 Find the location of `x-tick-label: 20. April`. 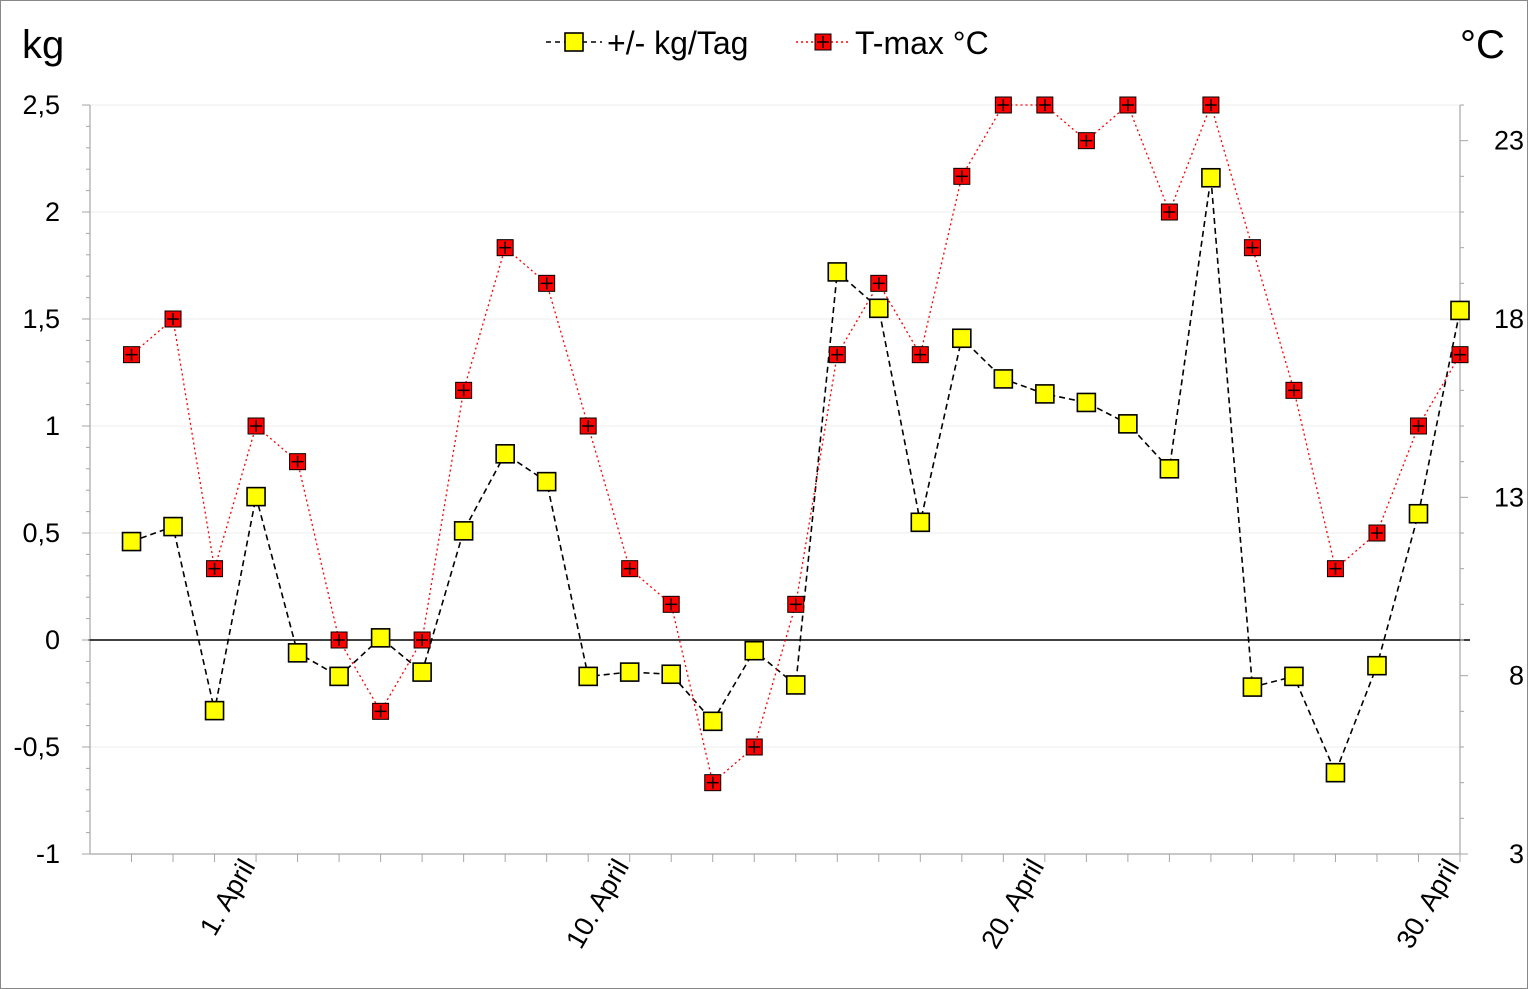

x-tick-label: 20. April is located at coordinates (1012, 903).